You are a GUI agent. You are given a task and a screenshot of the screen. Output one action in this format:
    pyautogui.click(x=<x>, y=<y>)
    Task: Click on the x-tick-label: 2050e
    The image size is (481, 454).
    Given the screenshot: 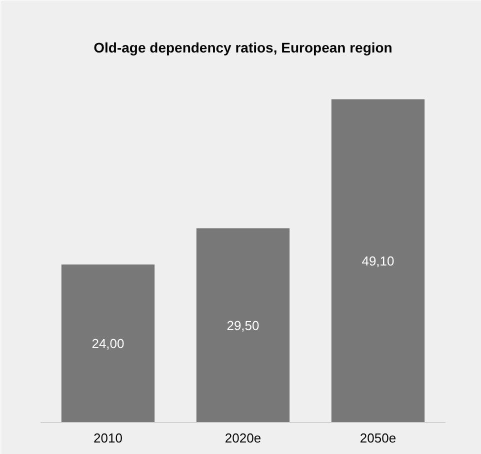 What is the action you would take?
    pyautogui.click(x=378, y=438)
    